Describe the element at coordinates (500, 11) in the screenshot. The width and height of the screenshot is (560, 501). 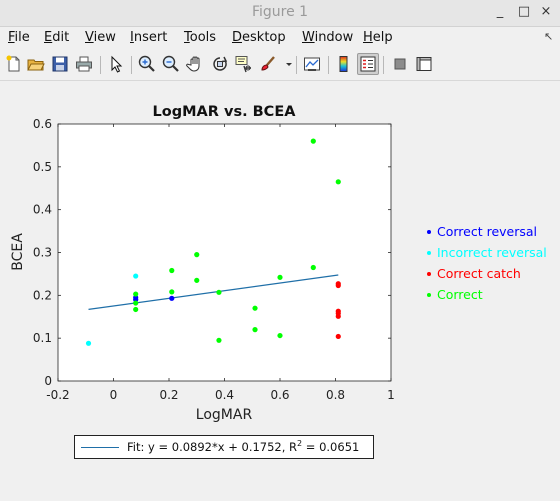
I see `minimize-button: _` at that location.